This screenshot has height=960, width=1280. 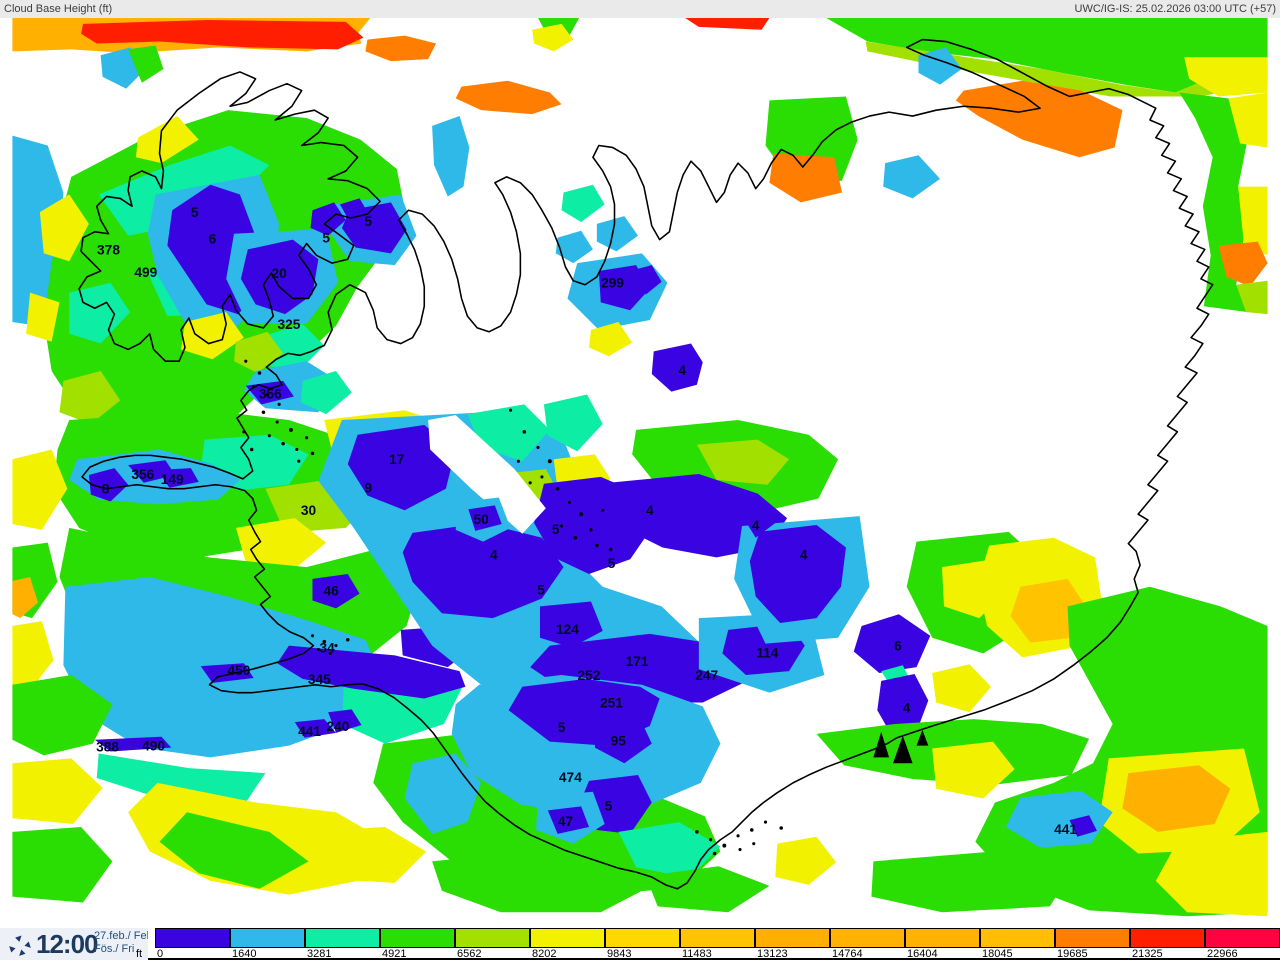 I want to click on station-value: 20, so click(x=280, y=273).